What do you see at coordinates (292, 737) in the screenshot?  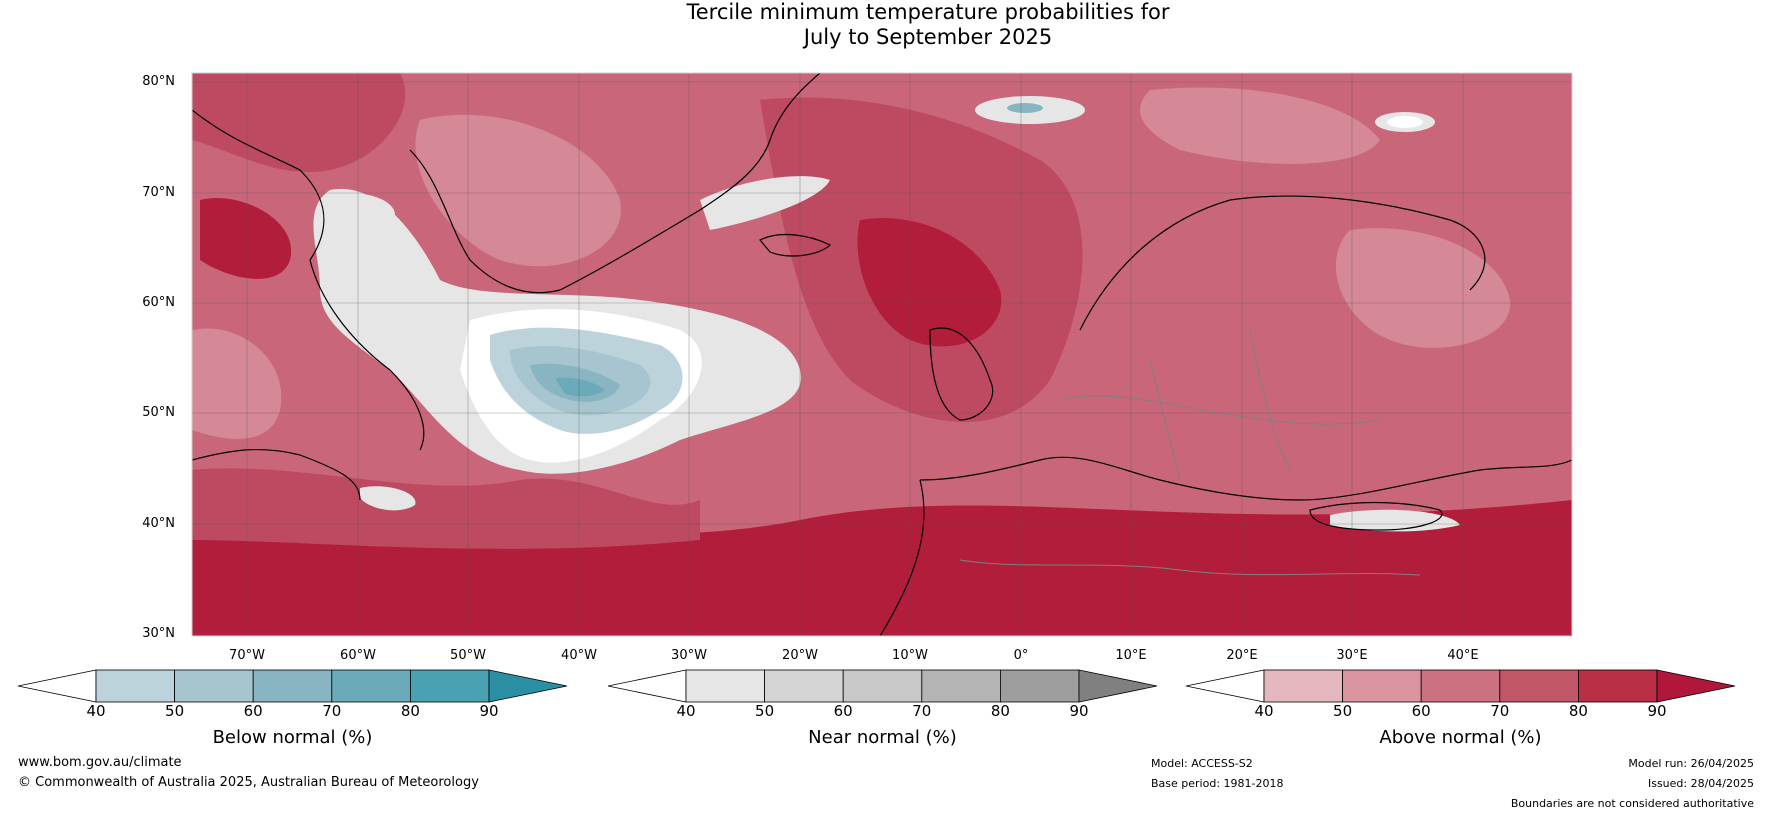 I see `colorbar-label: Below normal (%)` at bounding box center [292, 737].